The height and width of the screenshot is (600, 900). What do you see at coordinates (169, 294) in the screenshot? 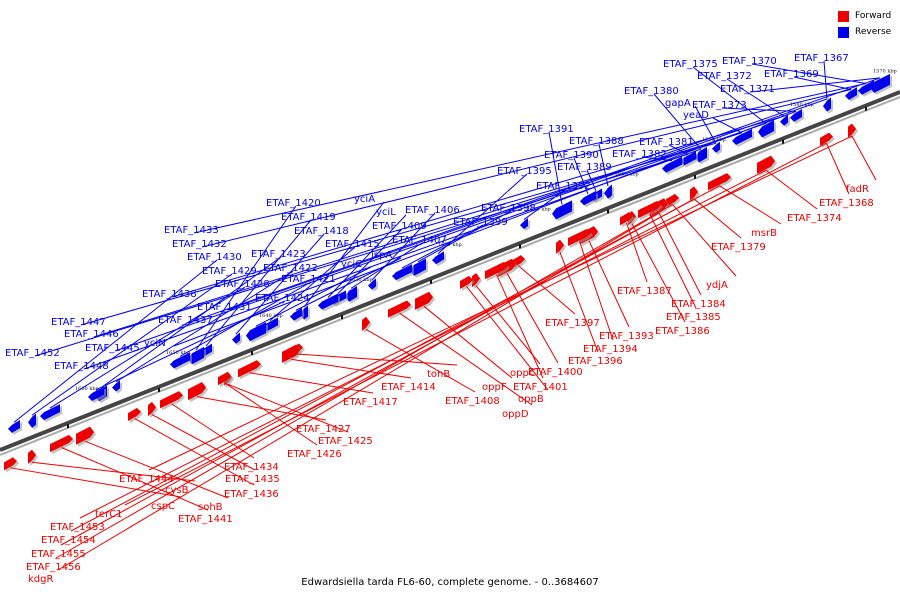
I see `reverse-gene-label: ETAF_1438` at bounding box center [169, 294].